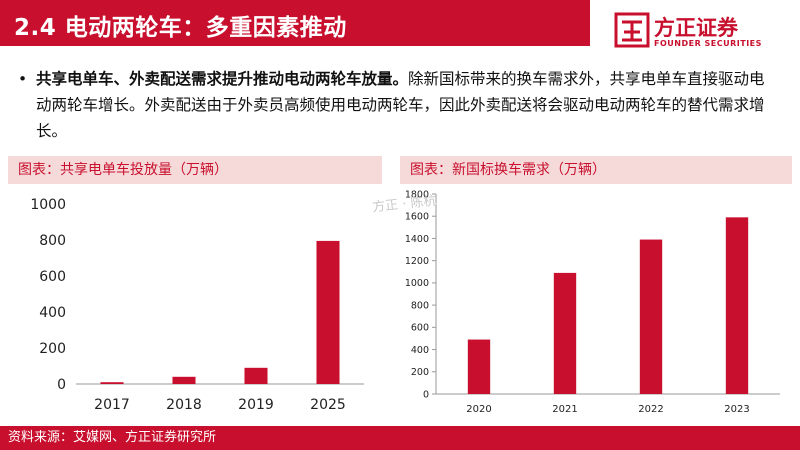 The height and width of the screenshot is (450, 800). What do you see at coordinates (420, 372) in the screenshot?
I see `chart2-y-tick-label: 200` at bounding box center [420, 372].